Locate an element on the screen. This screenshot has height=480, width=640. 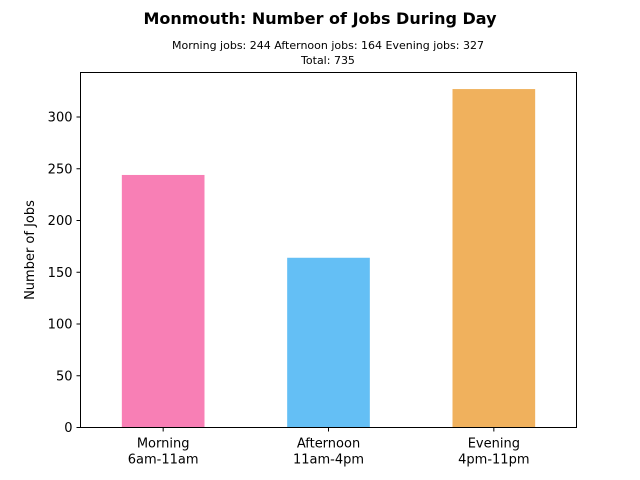
y-tick-label-3: 150 is located at coordinates (60, 273).